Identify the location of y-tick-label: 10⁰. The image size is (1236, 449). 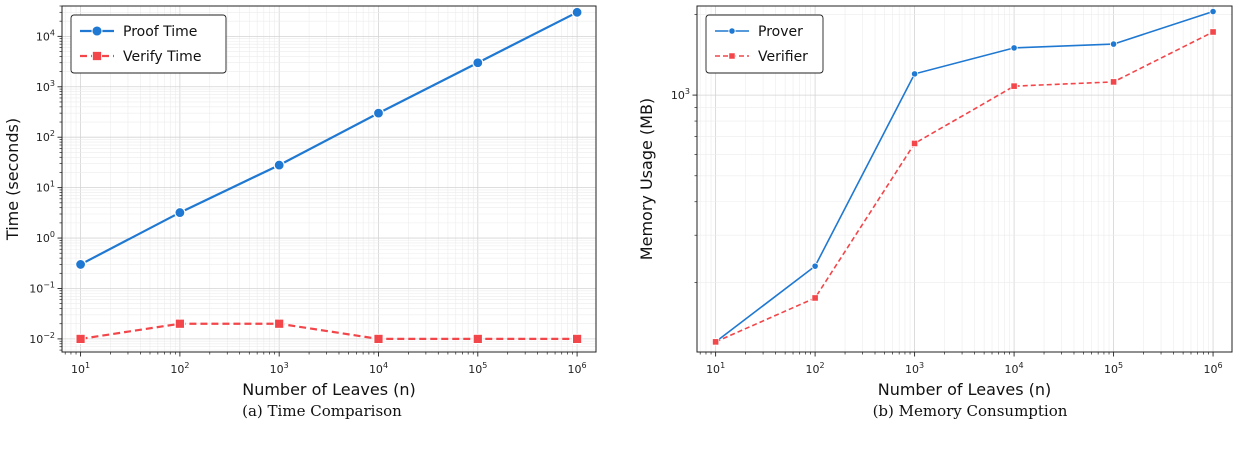
(45, 237).